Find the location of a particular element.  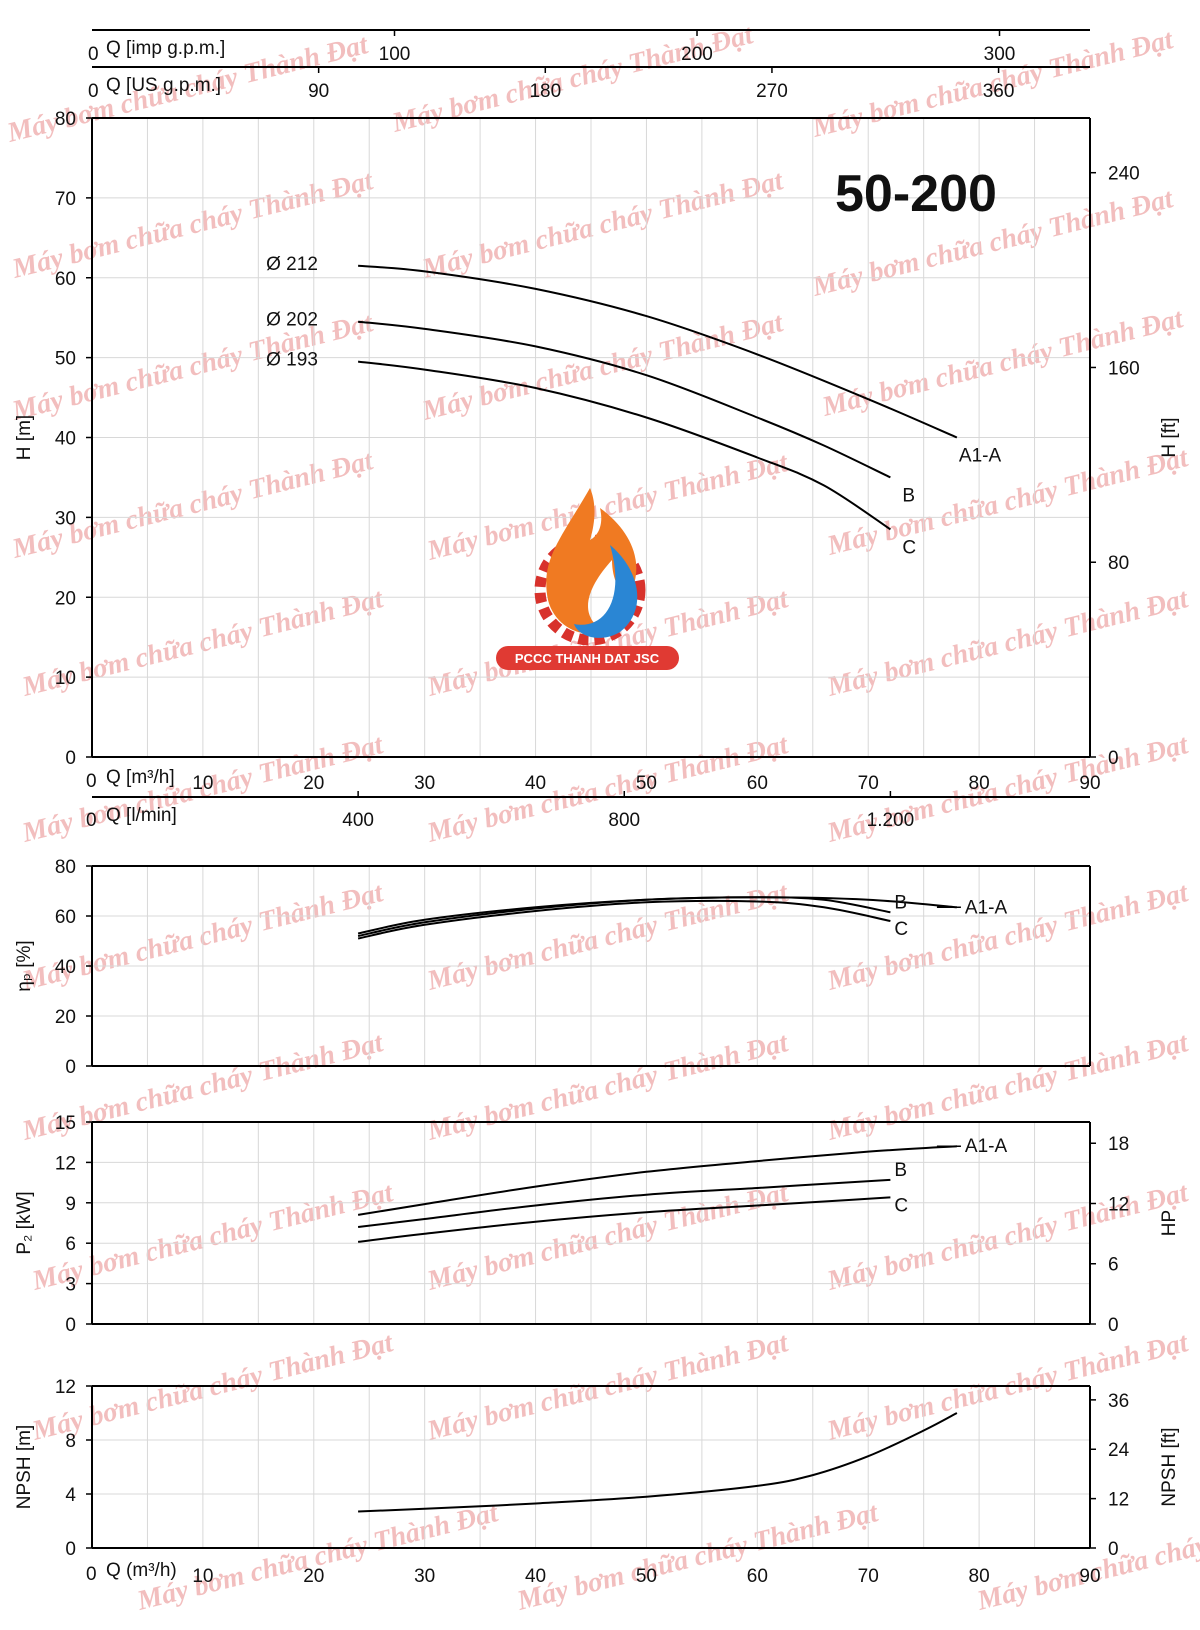

lmin-tick-label: 400 is located at coordinates (358, 820).